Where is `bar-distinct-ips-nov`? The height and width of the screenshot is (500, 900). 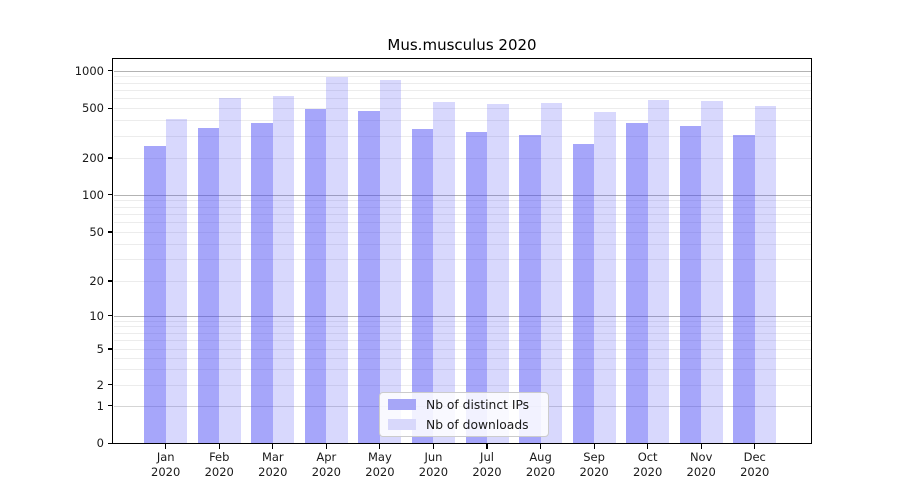 bar-distinct-ips-nov is located at coordinates (690, 285).